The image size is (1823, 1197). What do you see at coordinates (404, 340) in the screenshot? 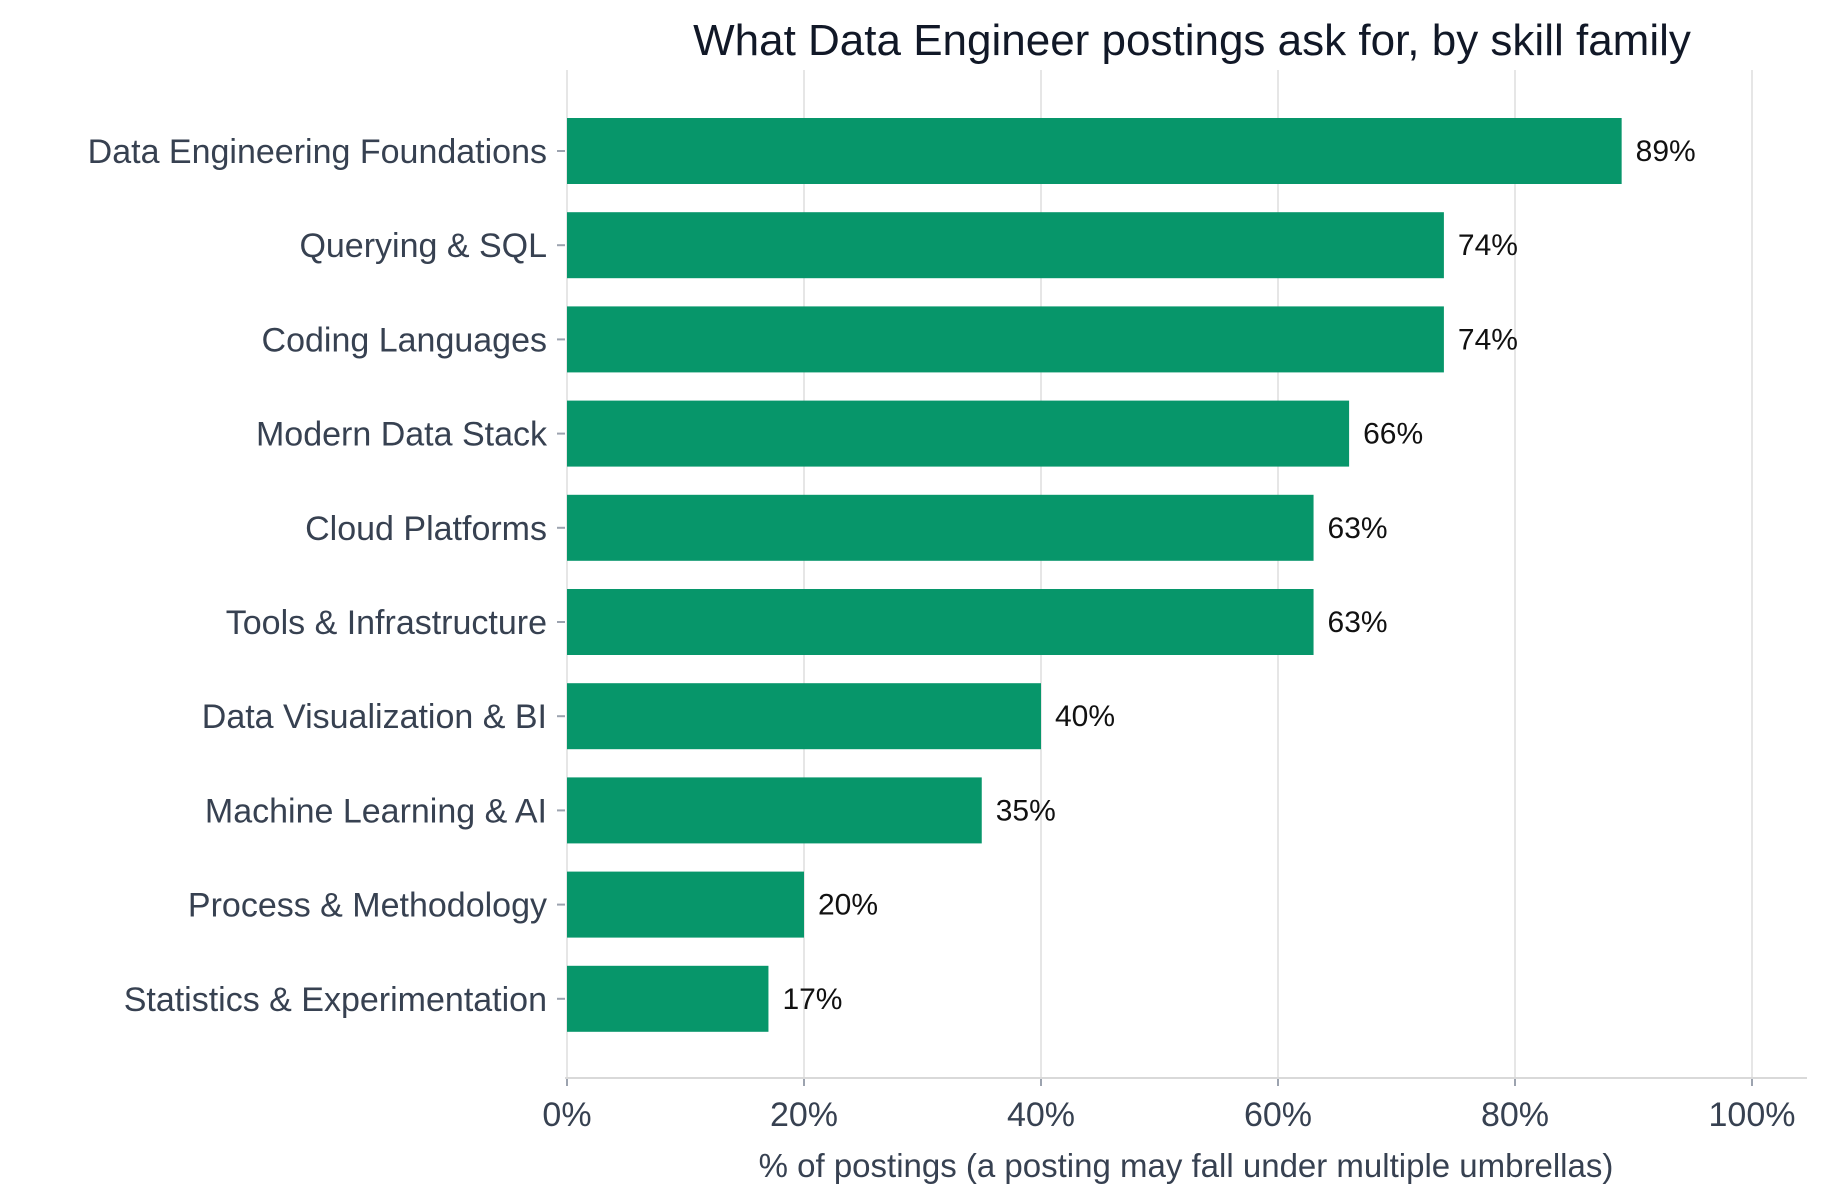
I see `category-label-coding-languages: Coding Languages` at bounding box center [404, 340].